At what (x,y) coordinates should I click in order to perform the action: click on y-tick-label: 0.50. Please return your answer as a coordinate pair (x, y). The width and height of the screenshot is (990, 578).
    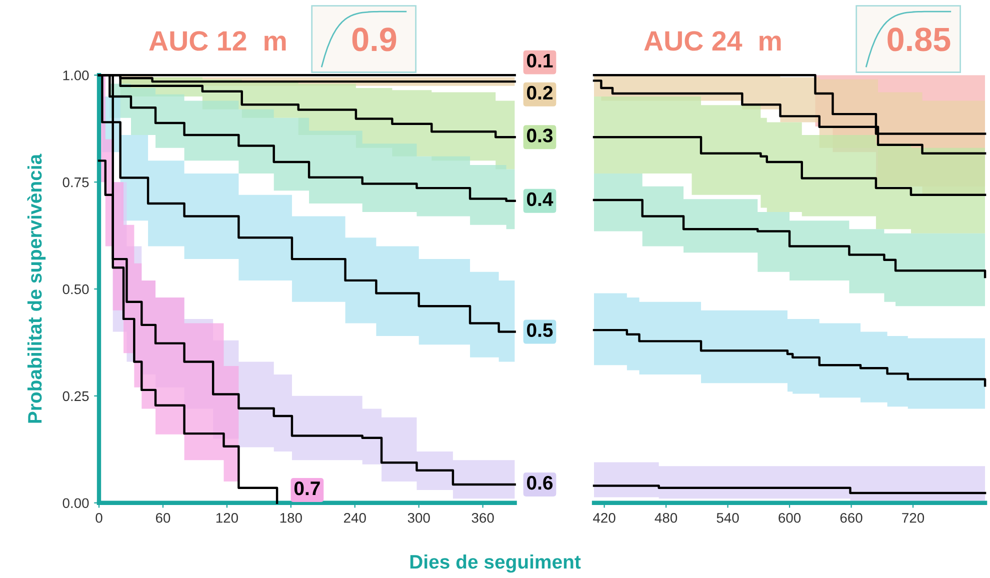
    Looking at the image, I should click on (75, 289).